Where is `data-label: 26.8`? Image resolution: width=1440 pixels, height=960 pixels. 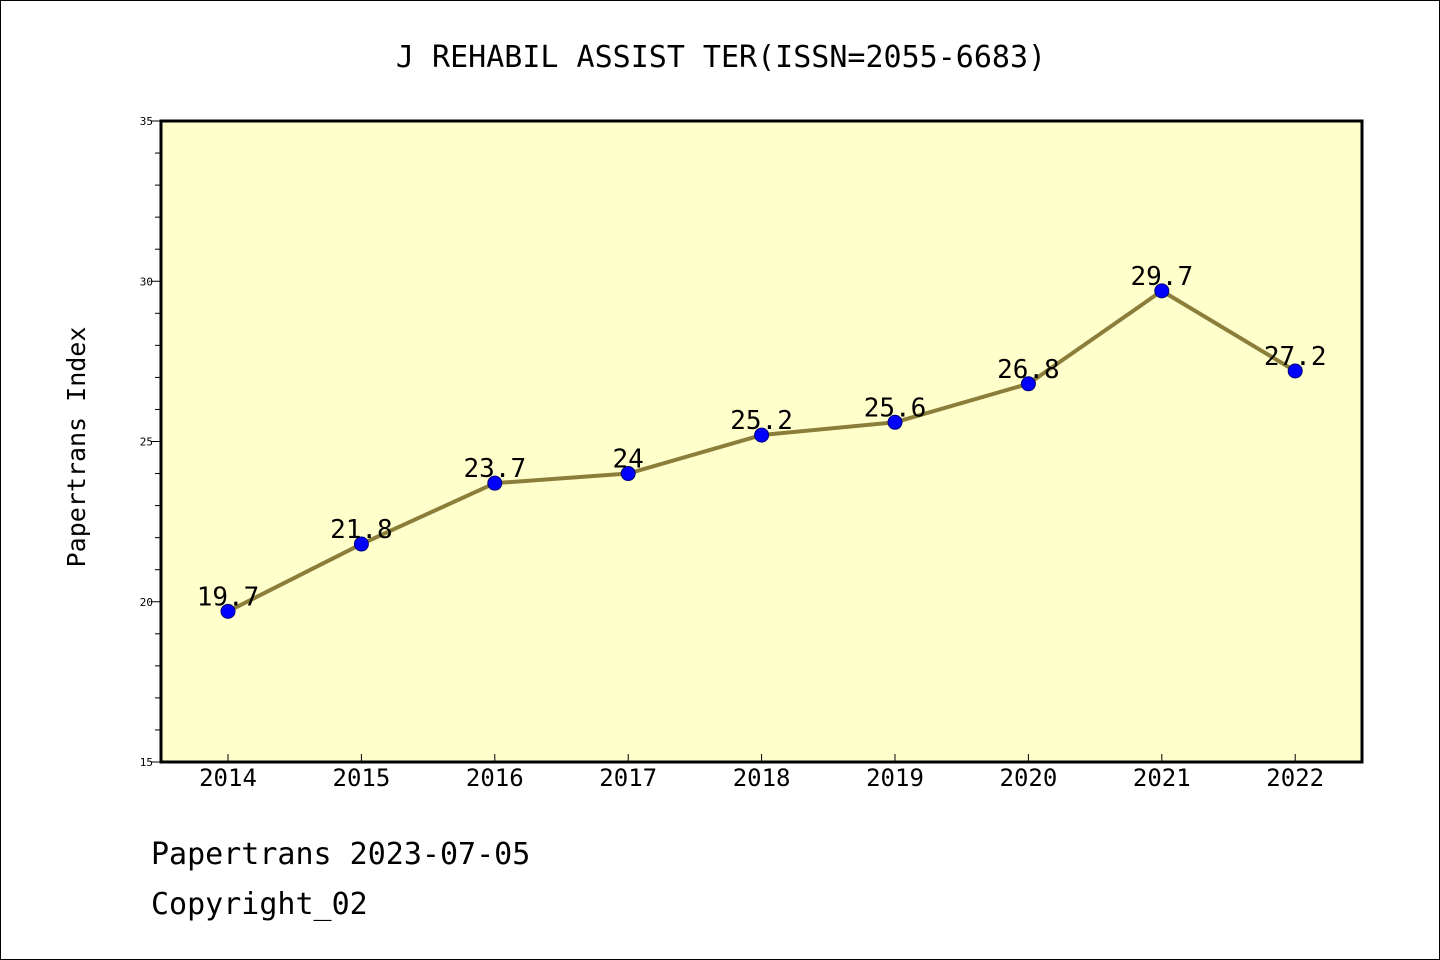 data-label: 26.8 is located at coordinates (1028, 370).